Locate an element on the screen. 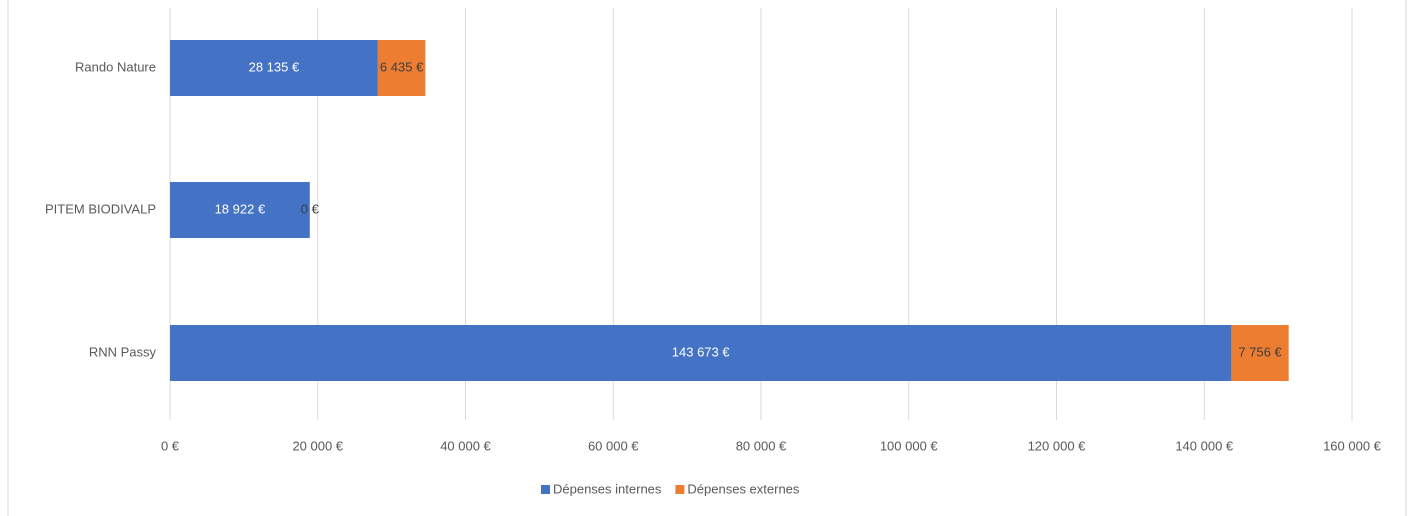  data-label: 7 756 € is located at coordinates (1260, 351).